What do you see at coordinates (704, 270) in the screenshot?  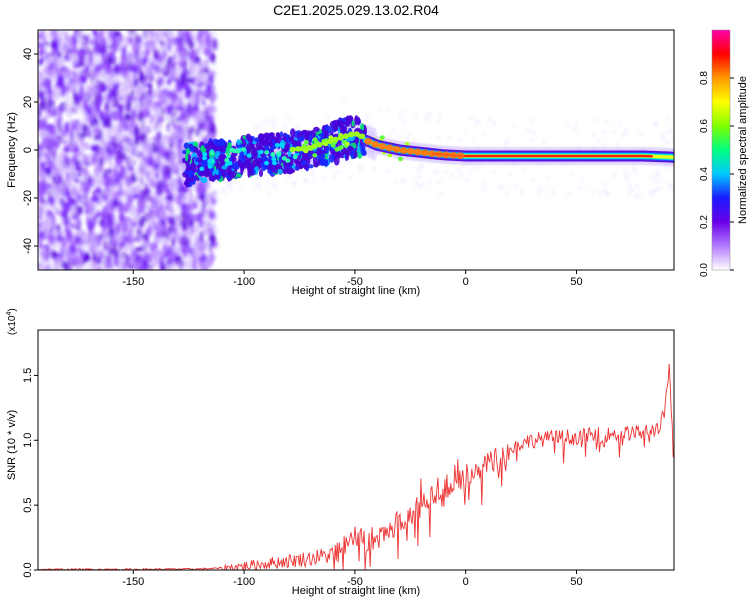 I see `colorbar-tick-label: 0.0` at bounding box center [704, 270].